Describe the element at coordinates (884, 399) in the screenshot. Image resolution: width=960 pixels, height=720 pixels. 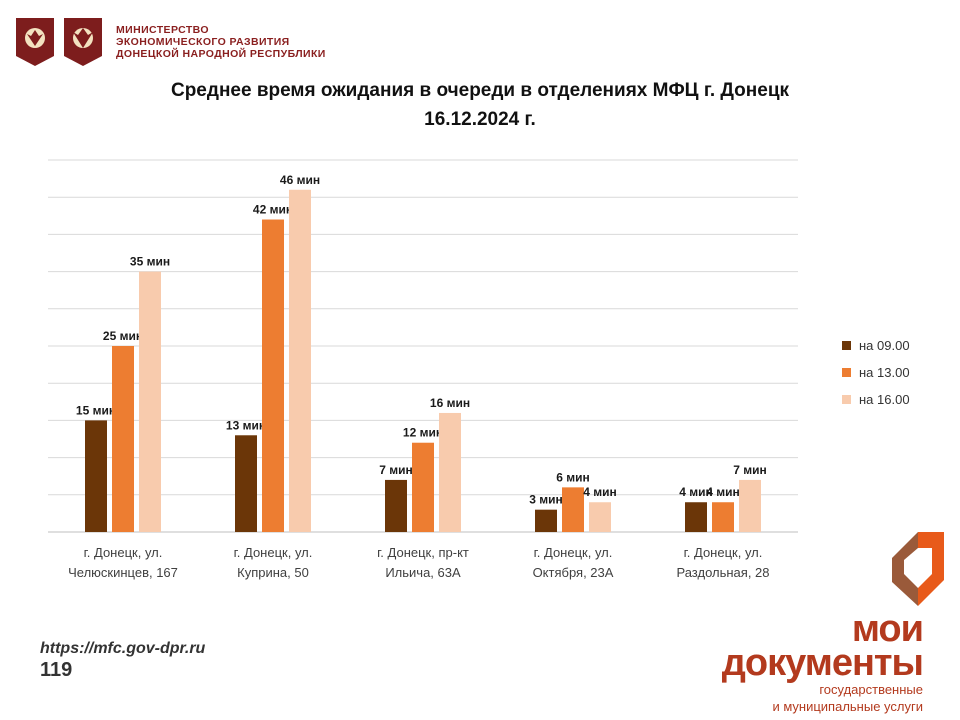
I see `legend-label-1600: на 16.00` at that location.